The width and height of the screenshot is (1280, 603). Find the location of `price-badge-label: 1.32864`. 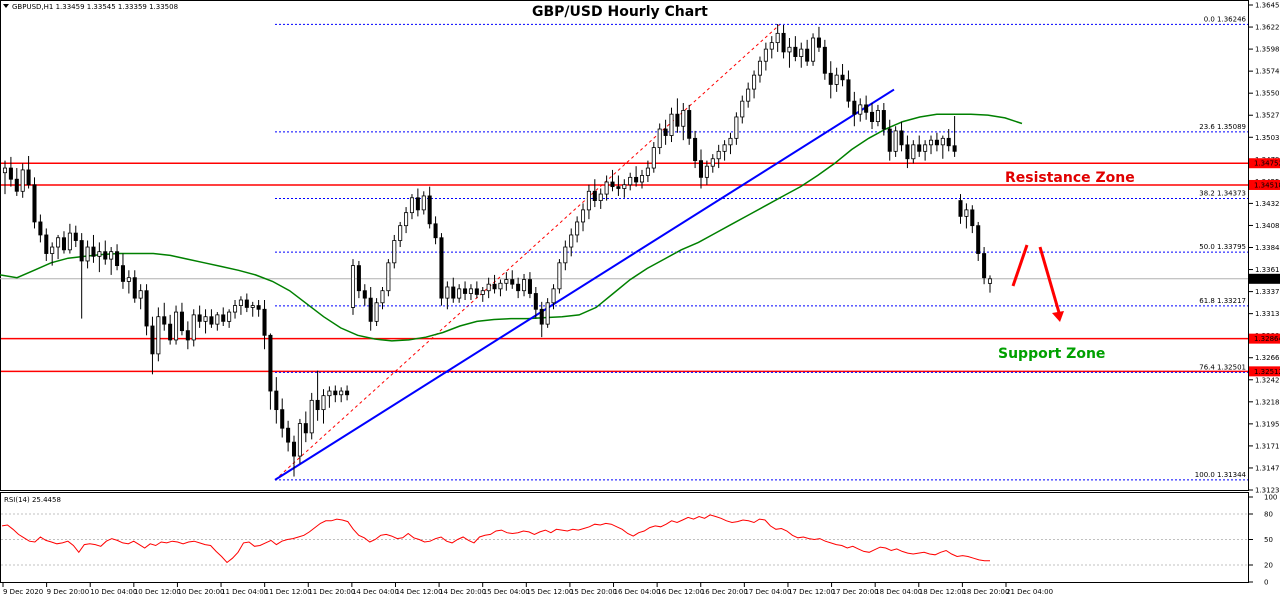

price-badge-label: 1.32864 is located at coordinates (1267, 339).